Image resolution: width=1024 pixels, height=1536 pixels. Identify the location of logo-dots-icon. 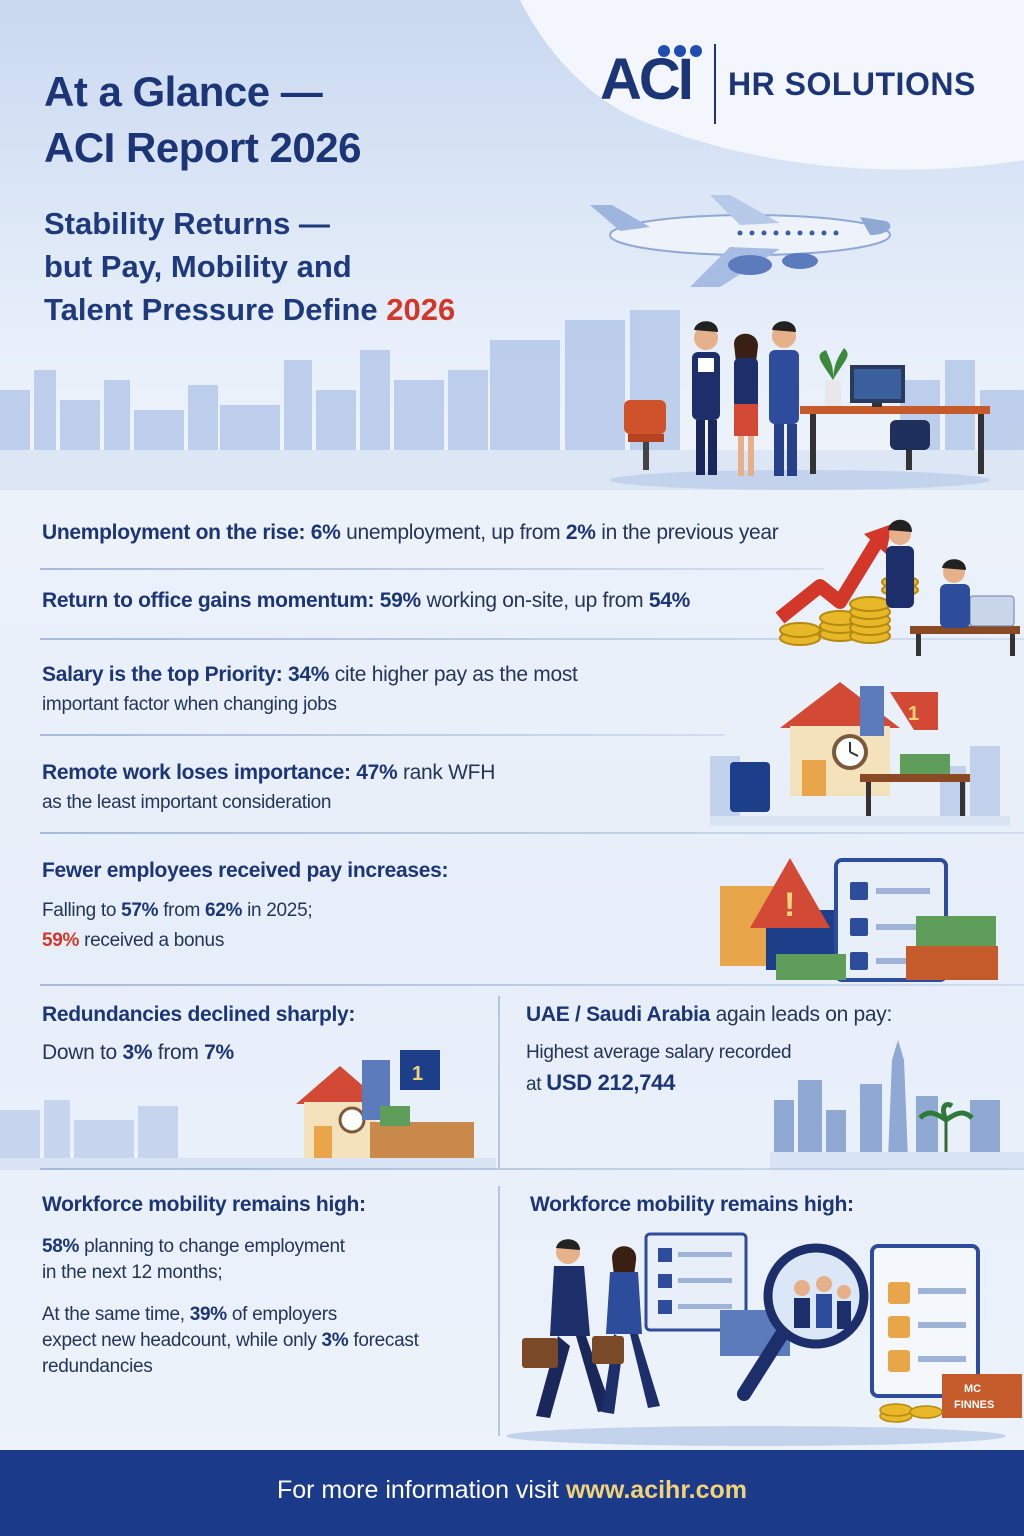
(682, 53).